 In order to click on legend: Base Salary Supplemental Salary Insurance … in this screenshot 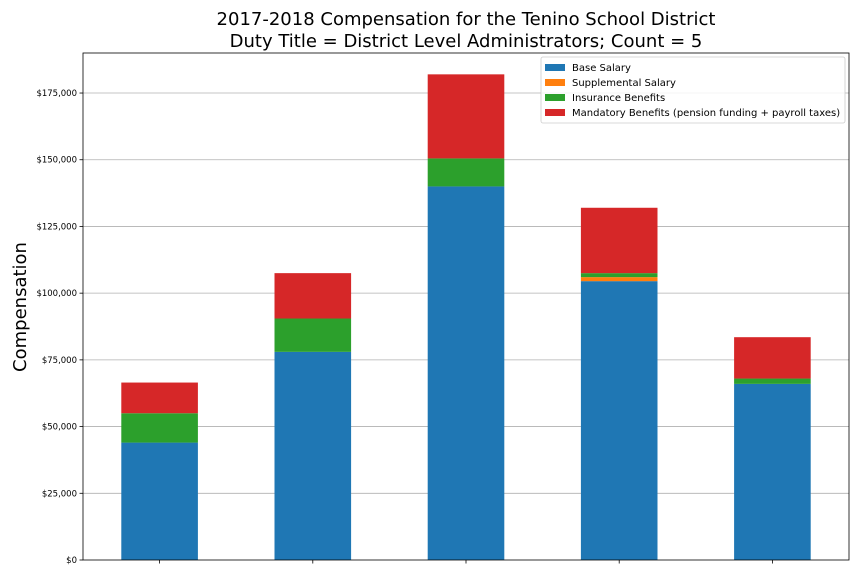, I will do `click(693, 90)`.